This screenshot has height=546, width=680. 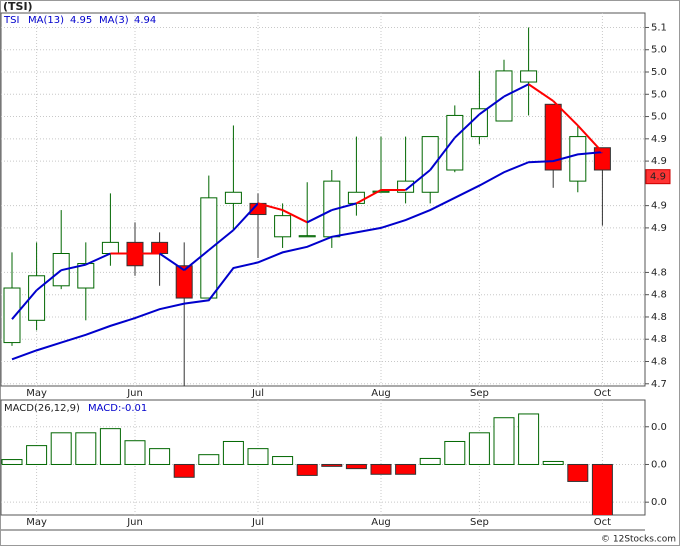 What do you see at coordinates (18, 6) in the screenshot?
I see `chart-title: (TSI)` at bounding box center [18, 6].